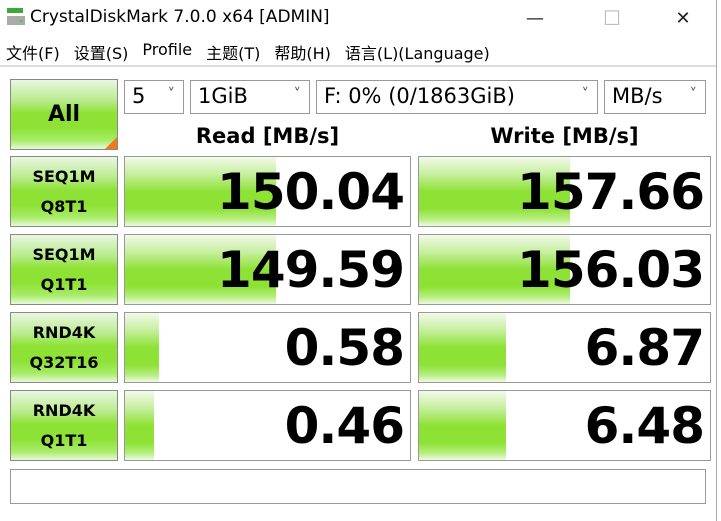 The width and height of the screenshot is (721, 521). I want to click on read-value: 0.58, so click(344, 348).